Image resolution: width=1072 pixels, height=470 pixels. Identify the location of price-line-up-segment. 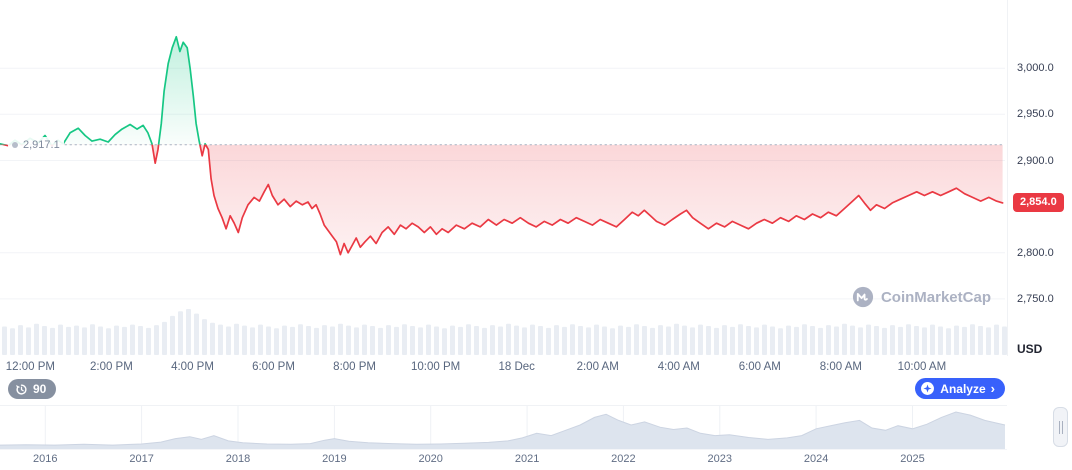
(103, 90).